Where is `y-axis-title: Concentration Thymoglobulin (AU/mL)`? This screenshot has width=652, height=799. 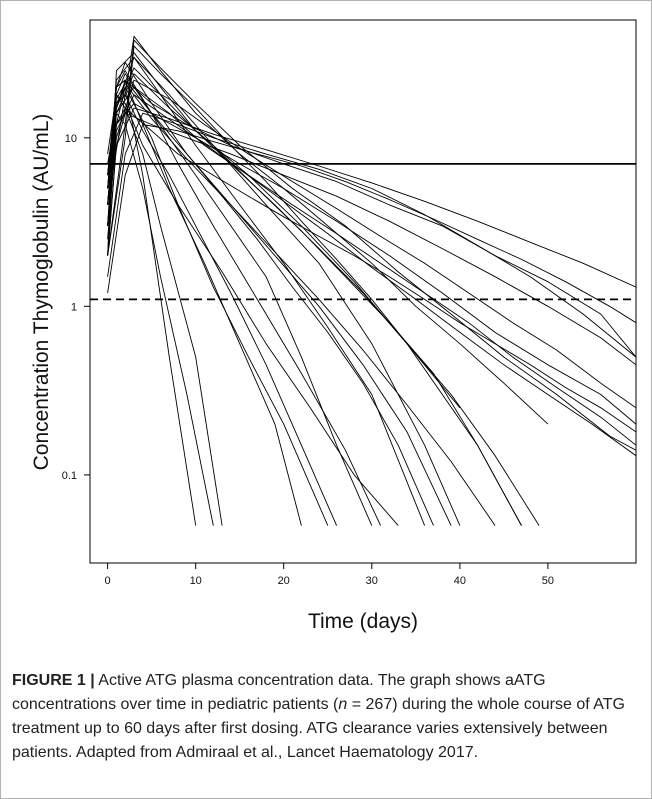 y-axis-title: Concentration Thymoglobulin (AU/mL) is located at coordinates (41, 292).